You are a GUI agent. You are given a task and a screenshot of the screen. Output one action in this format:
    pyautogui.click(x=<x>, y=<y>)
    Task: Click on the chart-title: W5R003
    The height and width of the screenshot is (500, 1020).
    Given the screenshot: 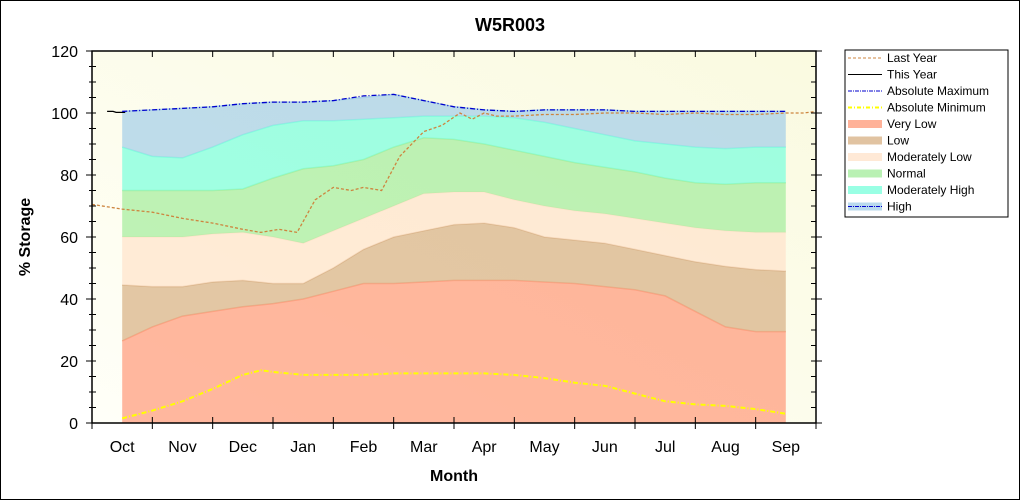 What is the action you would take?
    pyautogui.click(x=510, y=25)
    